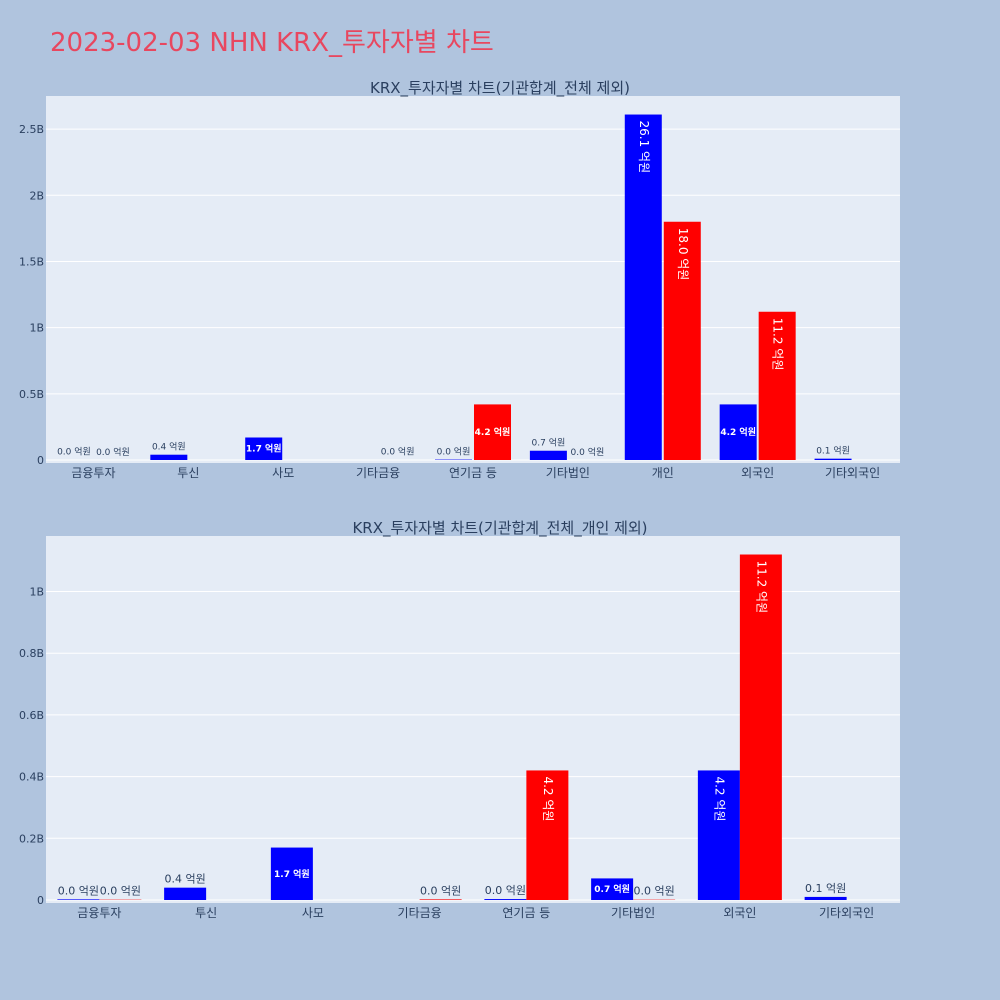 Image resolution: width=1000 pixels, height=1000 pixels. Describe the element at coordinates (644, 147) in the screenshot. I see `data-label: 26.1 억원` at that location.